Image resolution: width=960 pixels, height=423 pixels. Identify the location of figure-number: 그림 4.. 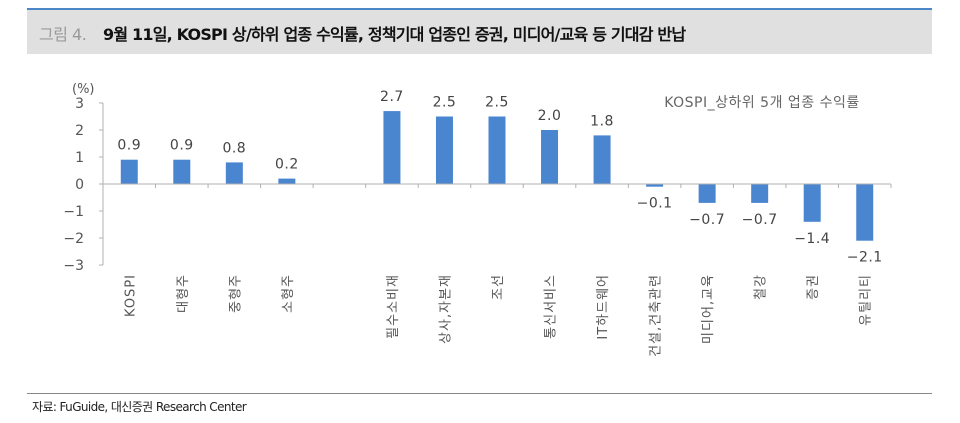
(63, 34).